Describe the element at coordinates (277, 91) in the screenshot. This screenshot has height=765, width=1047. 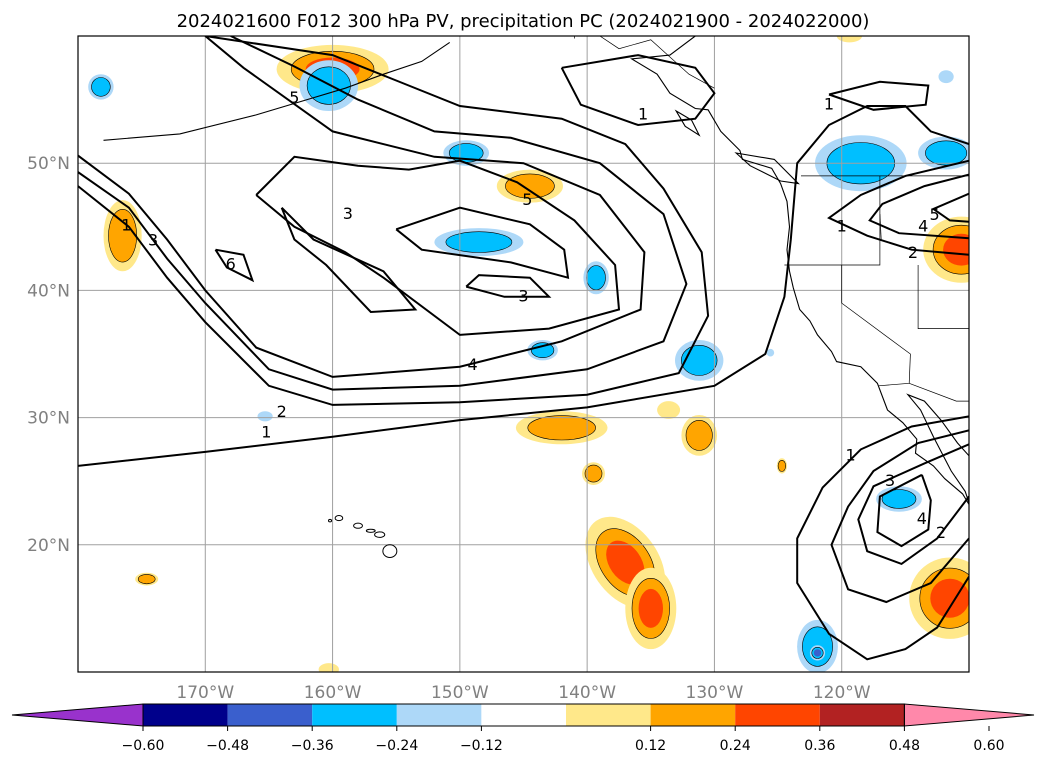
I see `aleutian-alaska-coast` at that location.